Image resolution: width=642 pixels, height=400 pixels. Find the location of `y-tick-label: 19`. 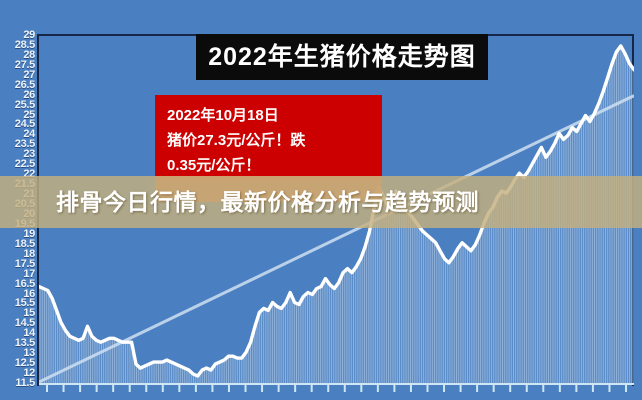

y-tick-label: 19 is located at coordinates (29, 233).